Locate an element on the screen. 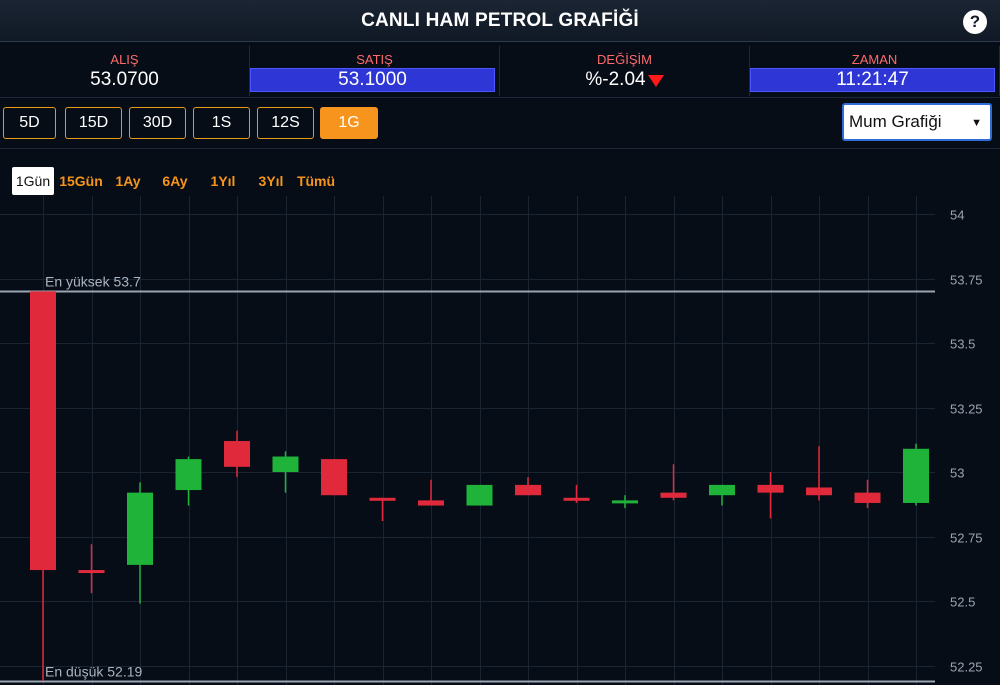 The width and height of the screenshot is (1000, 685). range-button-12s: 12S is located at coordinates (285, 123).